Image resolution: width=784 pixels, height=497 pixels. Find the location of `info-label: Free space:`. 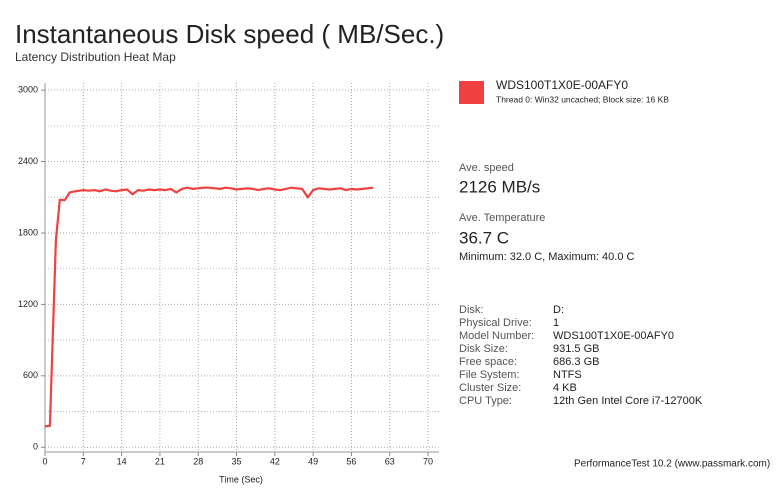

info-label: Free space: is located at coordinates (488, 362).